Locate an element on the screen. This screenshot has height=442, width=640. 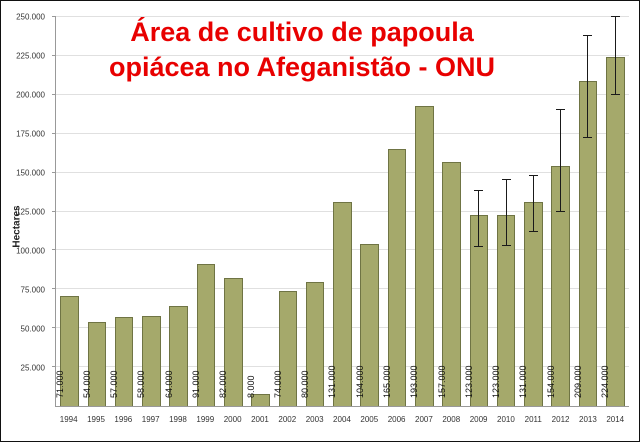
bar-column: 157.000 is located at coordinates (450, 211).